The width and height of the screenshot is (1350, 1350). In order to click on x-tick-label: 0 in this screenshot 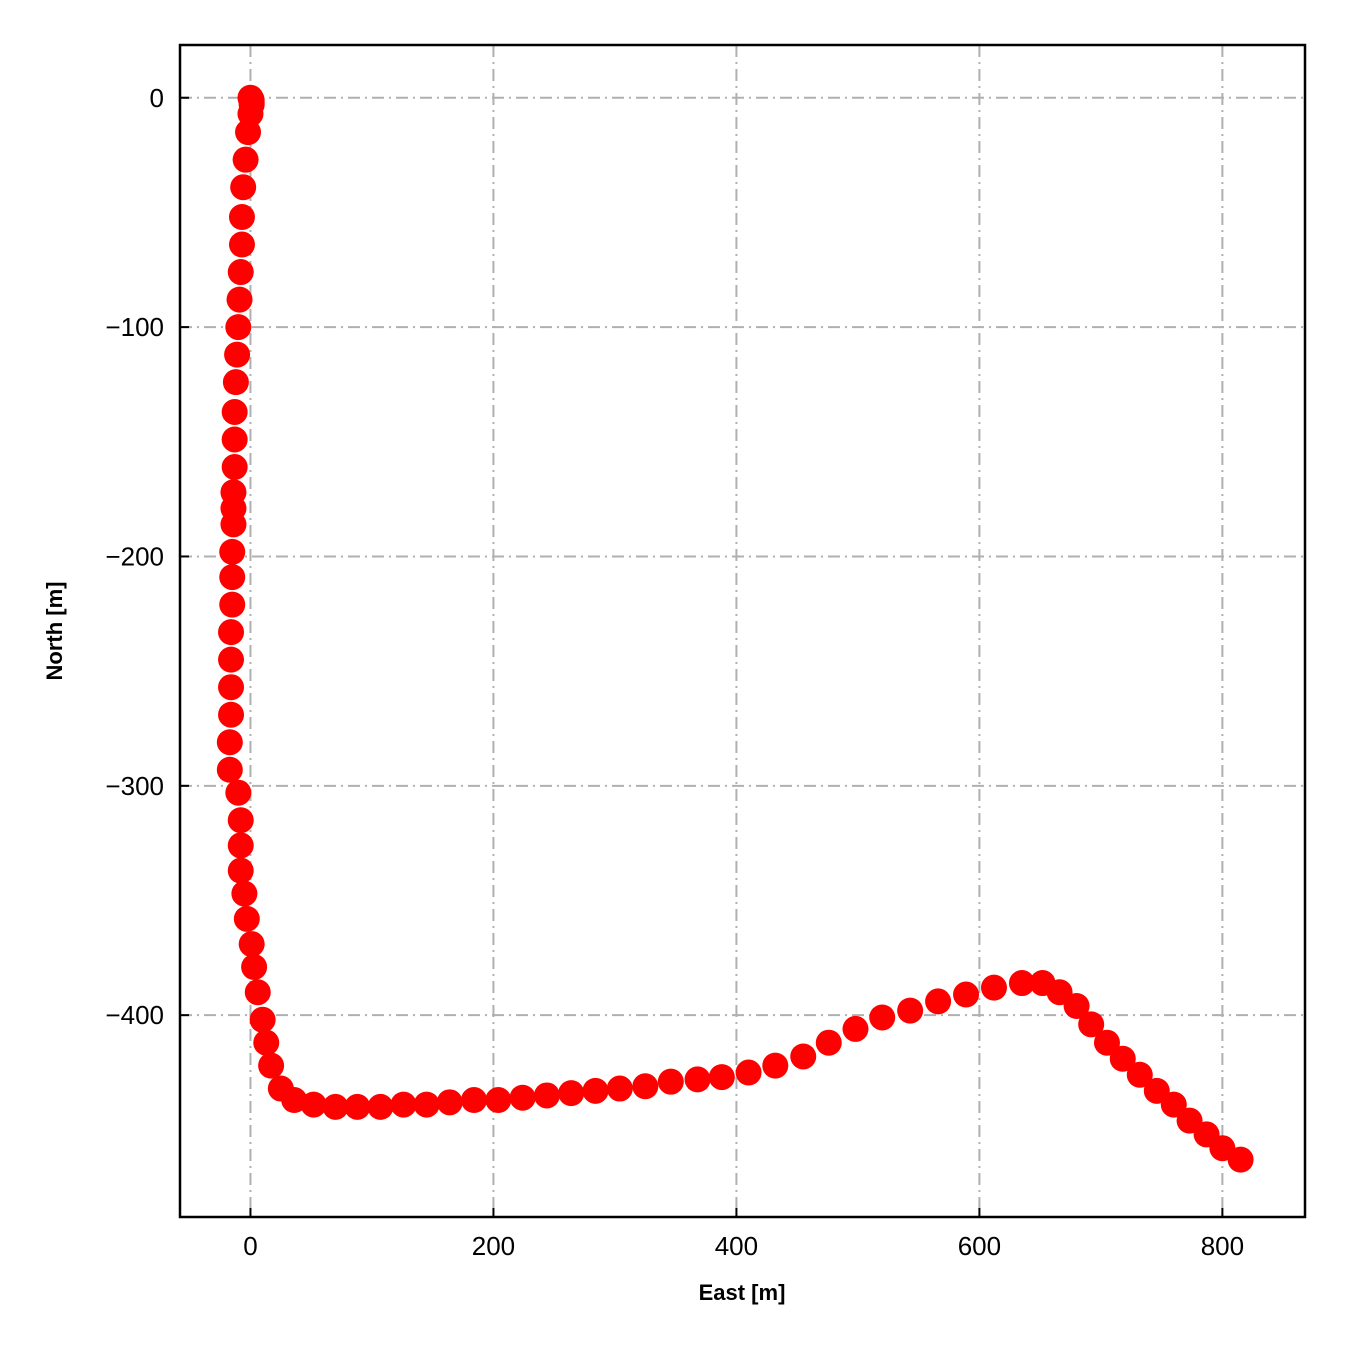, I will do `click(250, 1246)`.